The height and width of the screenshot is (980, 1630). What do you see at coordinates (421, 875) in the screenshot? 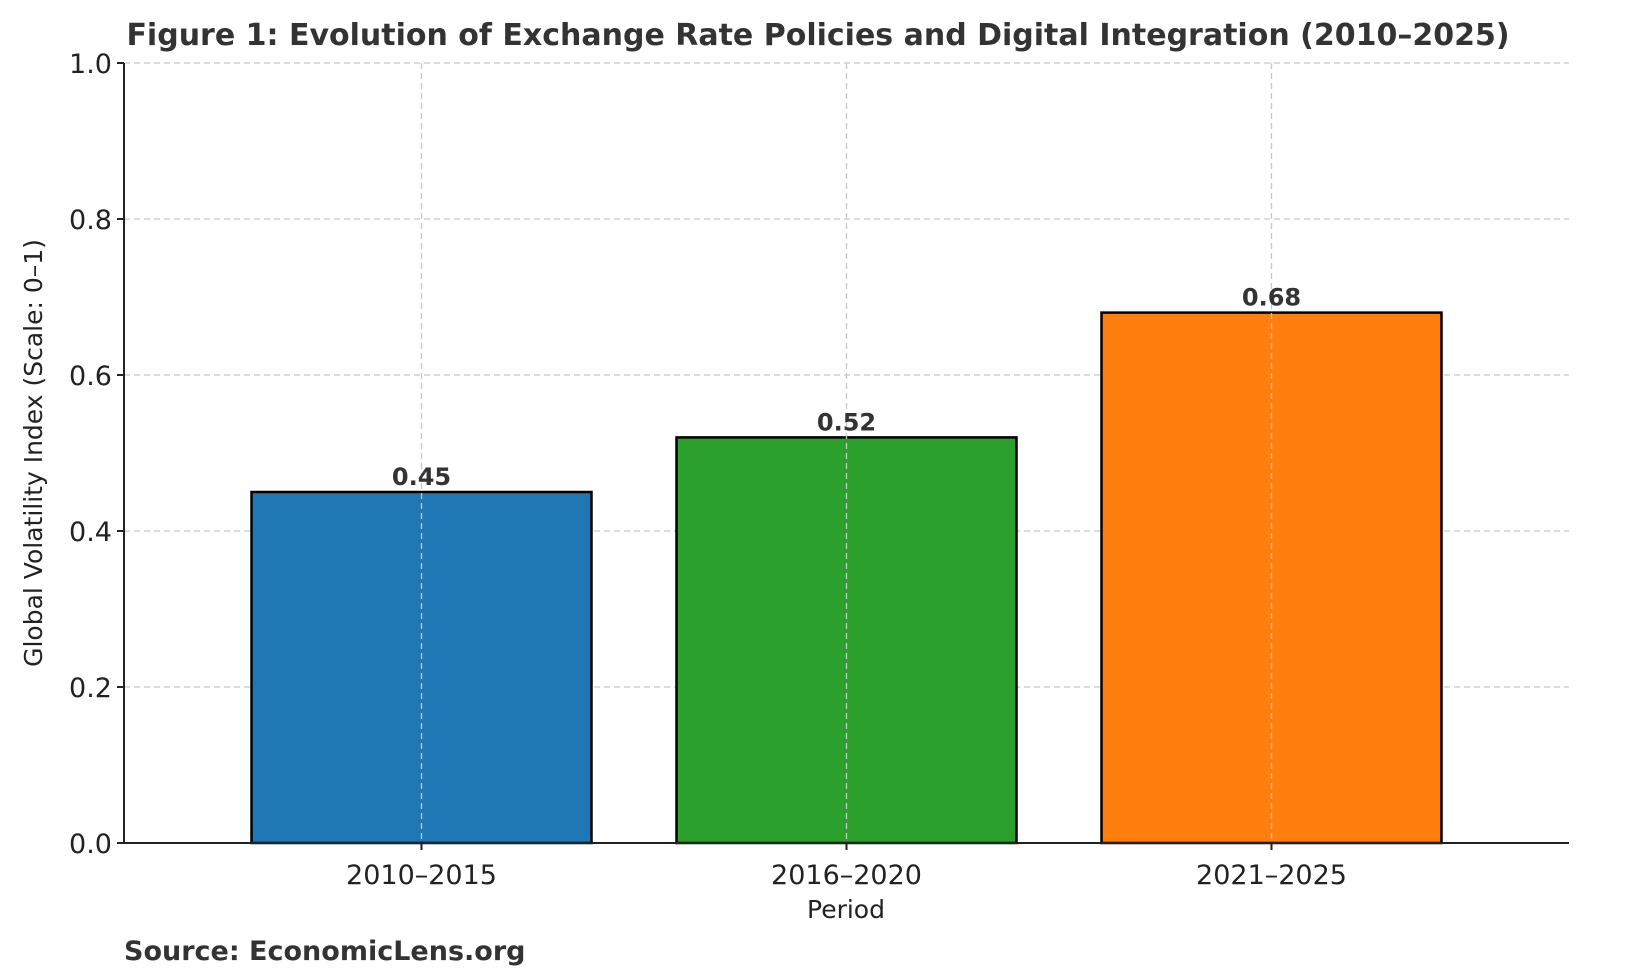
I see `x-tick-label: 2010–2015` at bounding box center [421, 875].